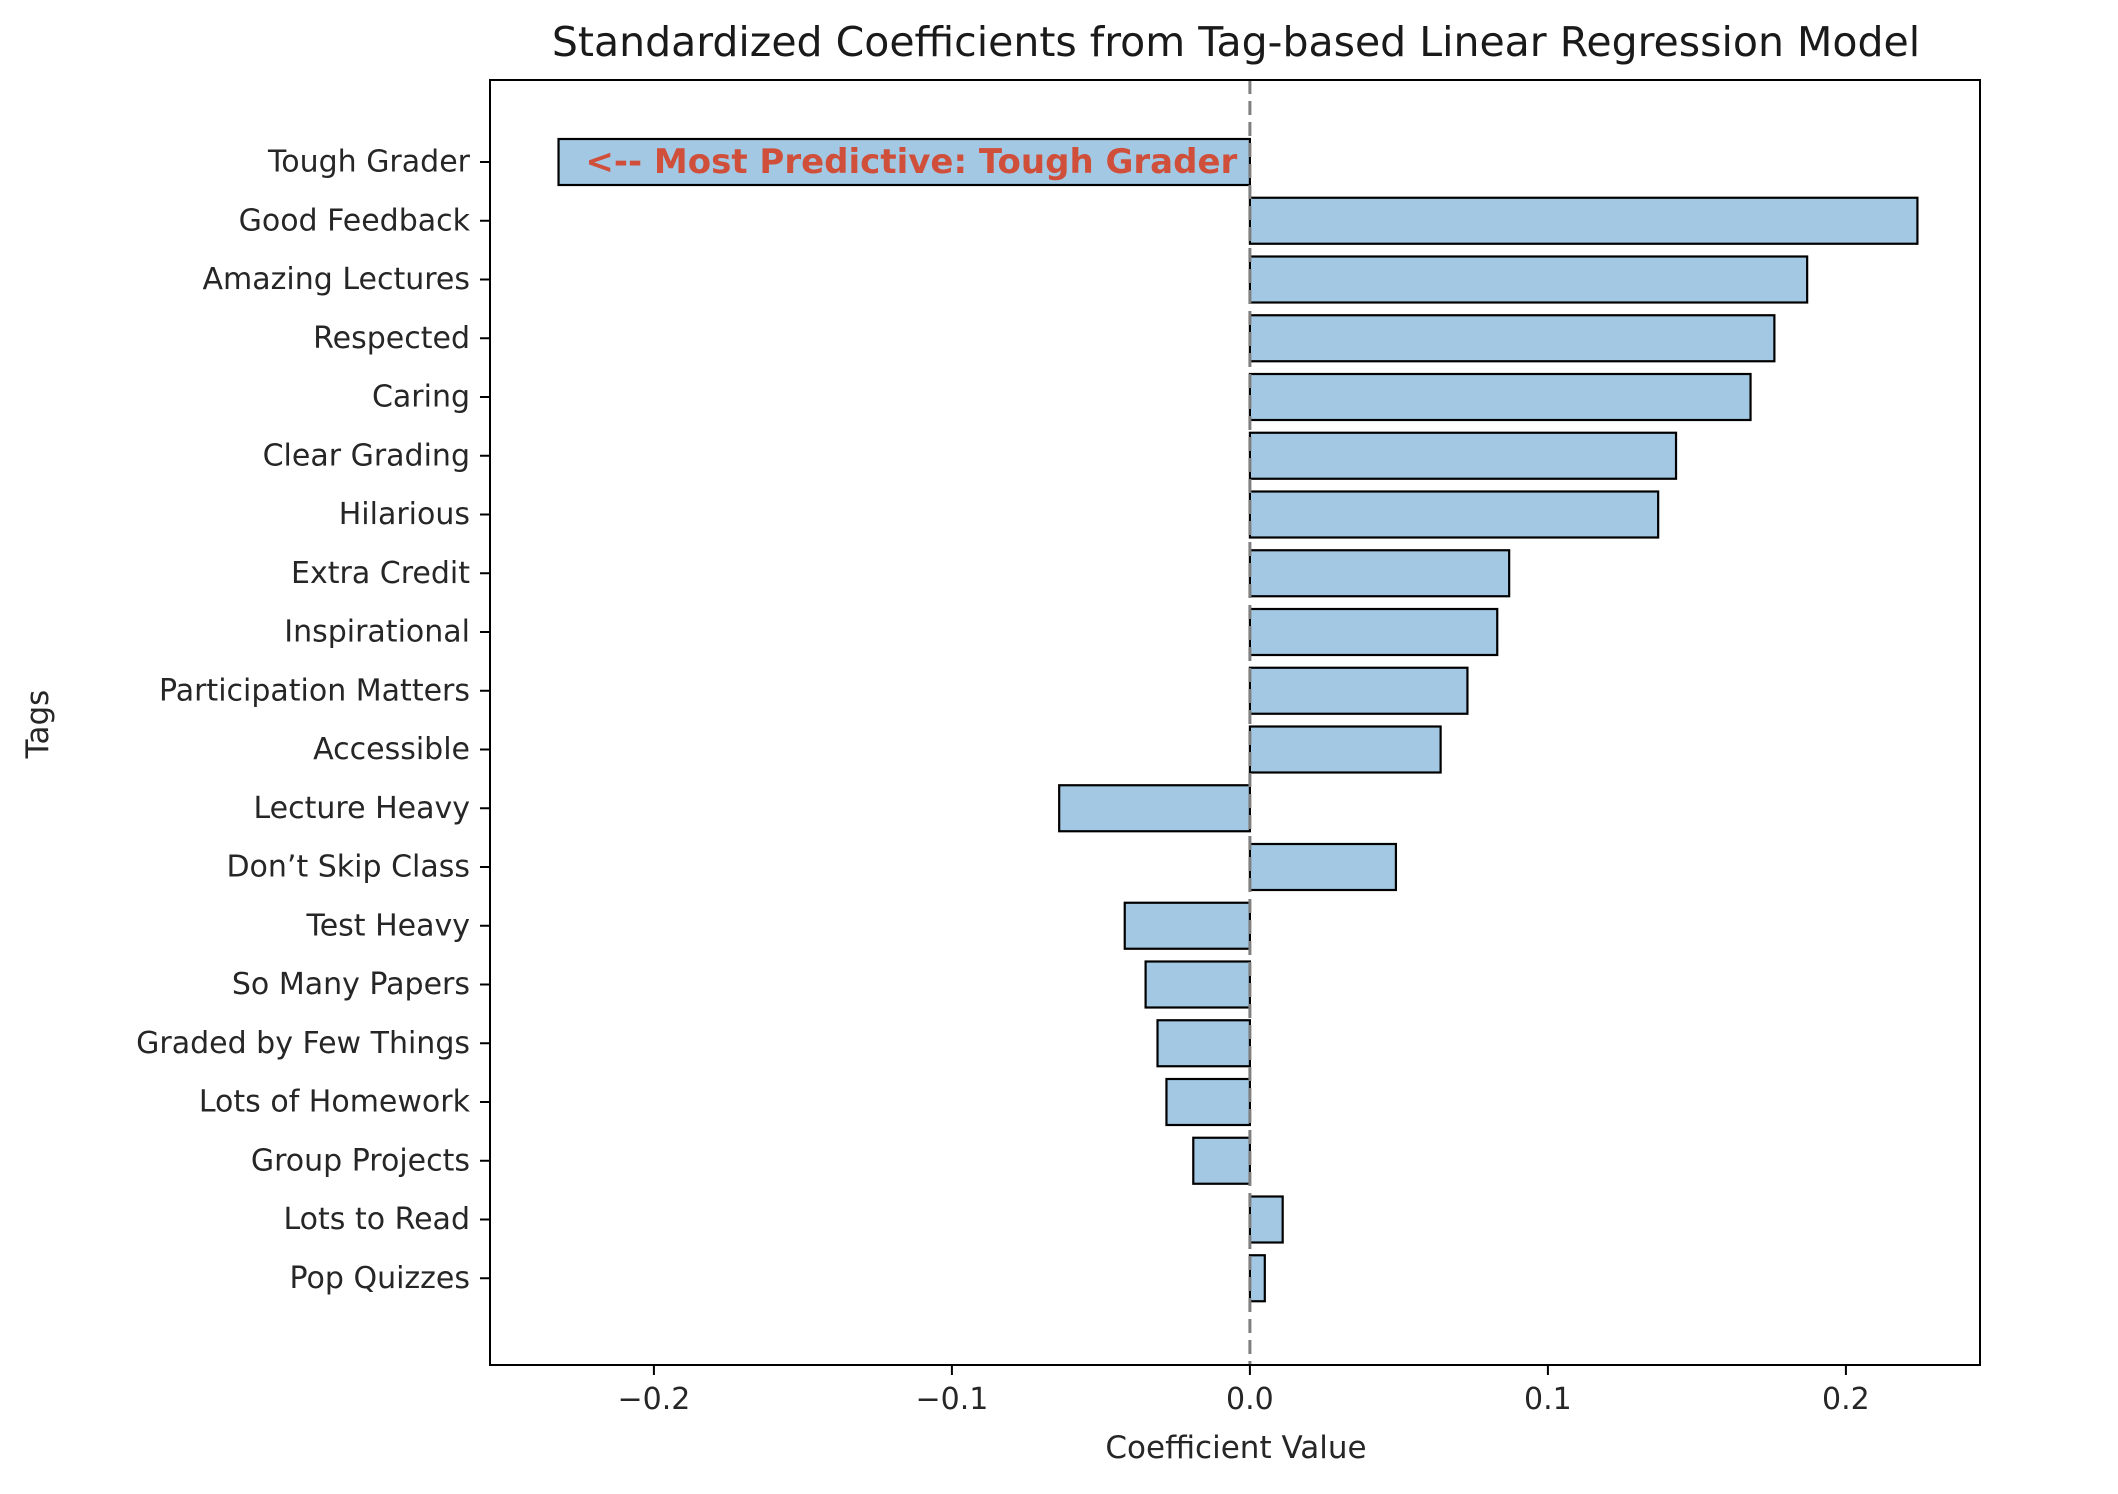 This screenshot has width=2118, height=1494. What do you see at coordinates (911, 162) in the screenshot?
I see `most-predictive-annotation: <-- Most Predictive: Tough Grader` at bounding box center [911, 162].